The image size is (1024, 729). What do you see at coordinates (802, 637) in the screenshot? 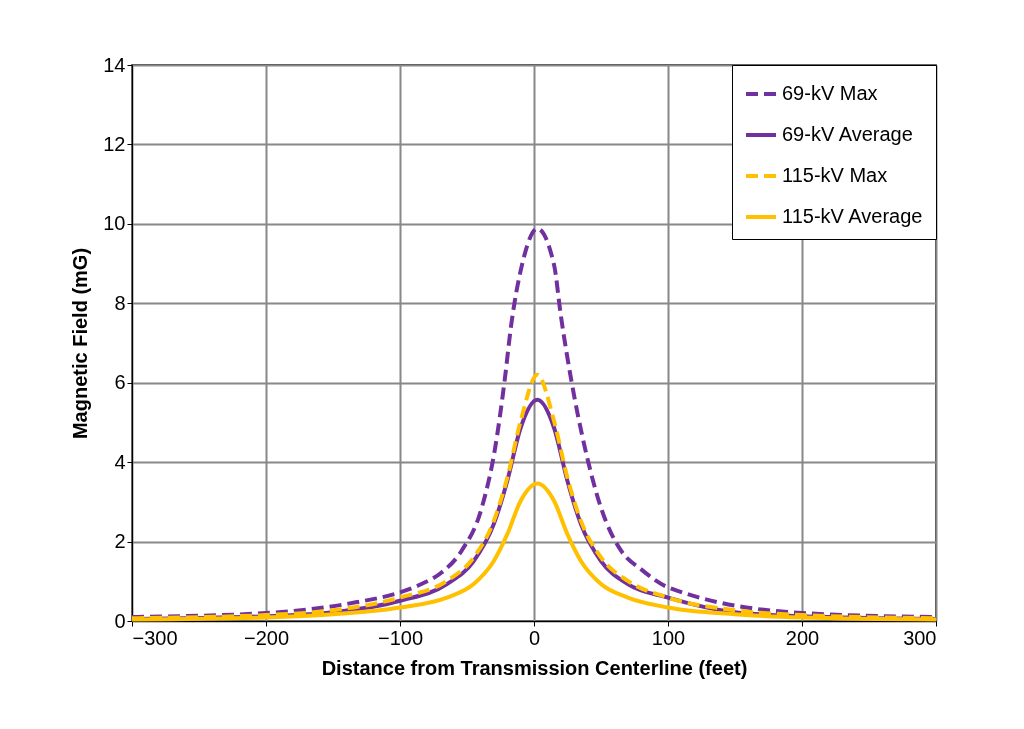
I see `x-tick-label: 200` at bounding box center [802, 637].